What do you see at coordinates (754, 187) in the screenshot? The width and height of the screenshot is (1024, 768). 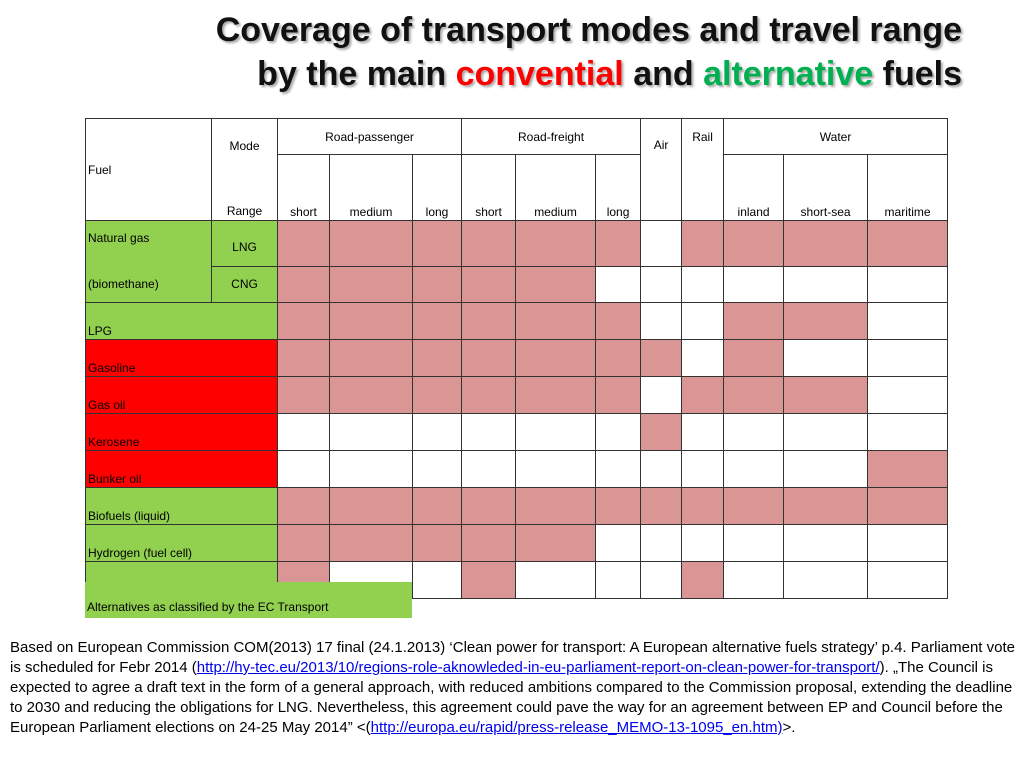 I see `header-cell: inland` at bounding box center [754, 187].